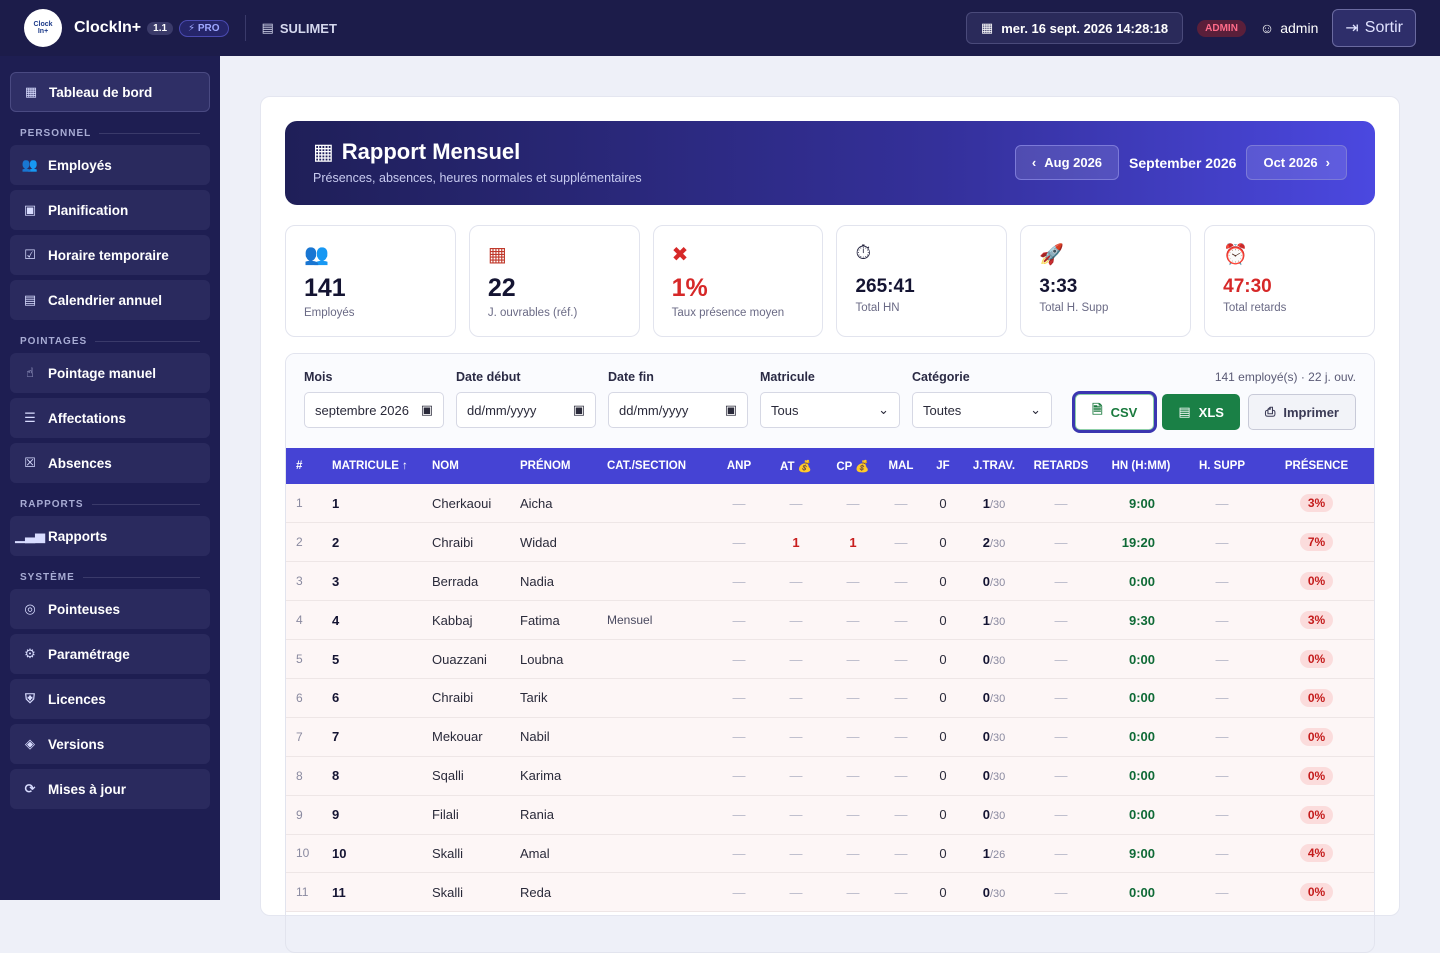 The width and height of the screenshot is (1440, 953). I want to click on table-row: 1 1 Cherkaoui Aicha — — — — 0 1/30 — 9:00 — 3%, so click(830, 503).